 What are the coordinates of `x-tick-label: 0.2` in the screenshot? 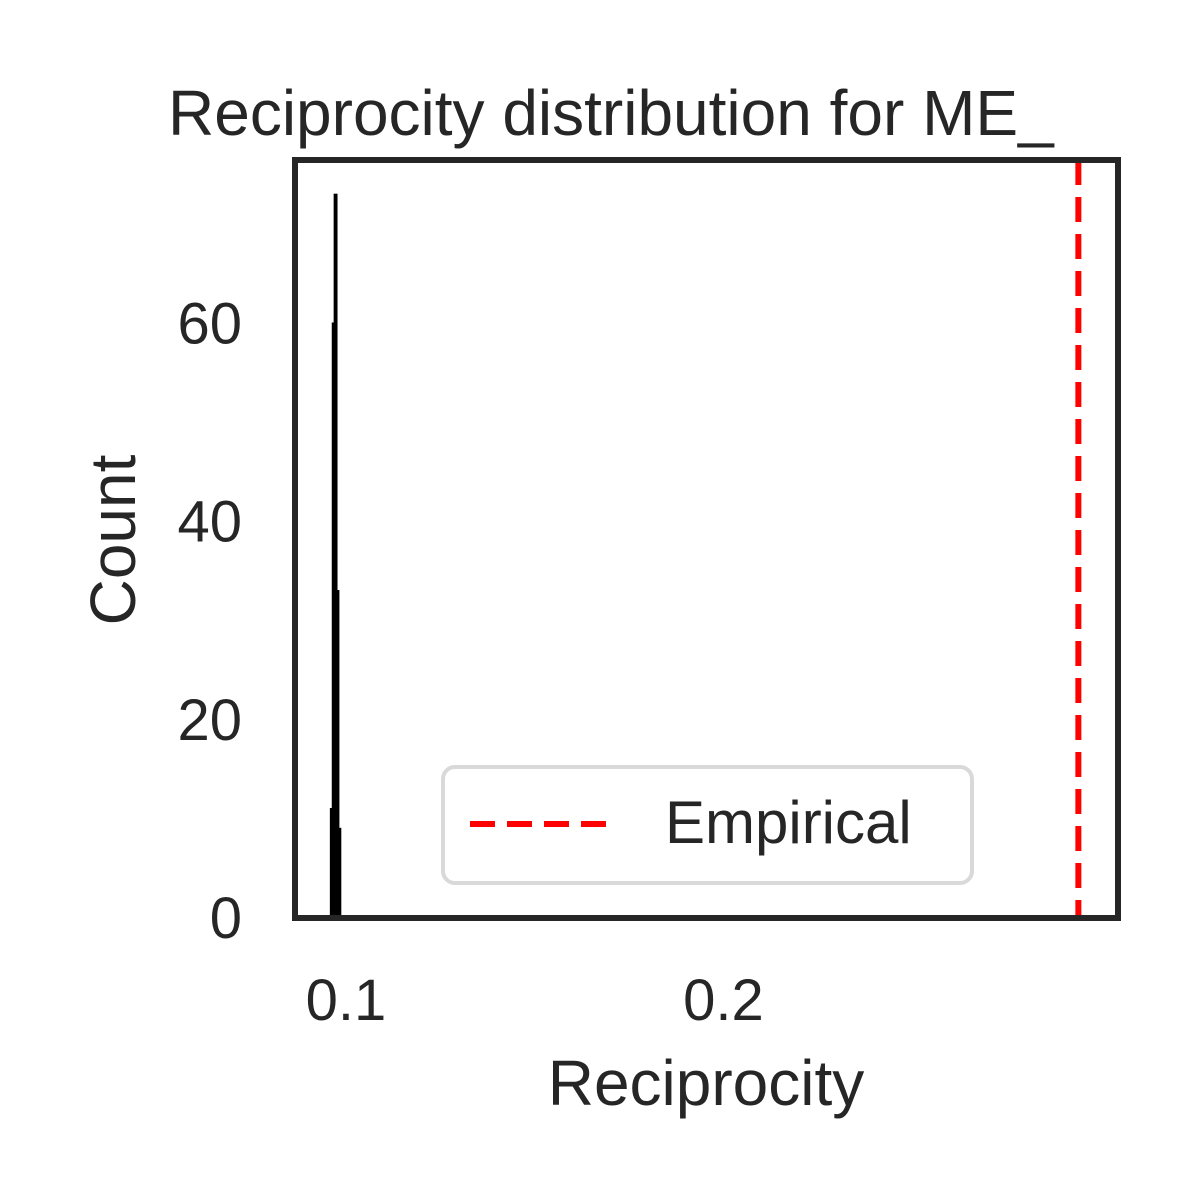 It's located at (723, 1000).